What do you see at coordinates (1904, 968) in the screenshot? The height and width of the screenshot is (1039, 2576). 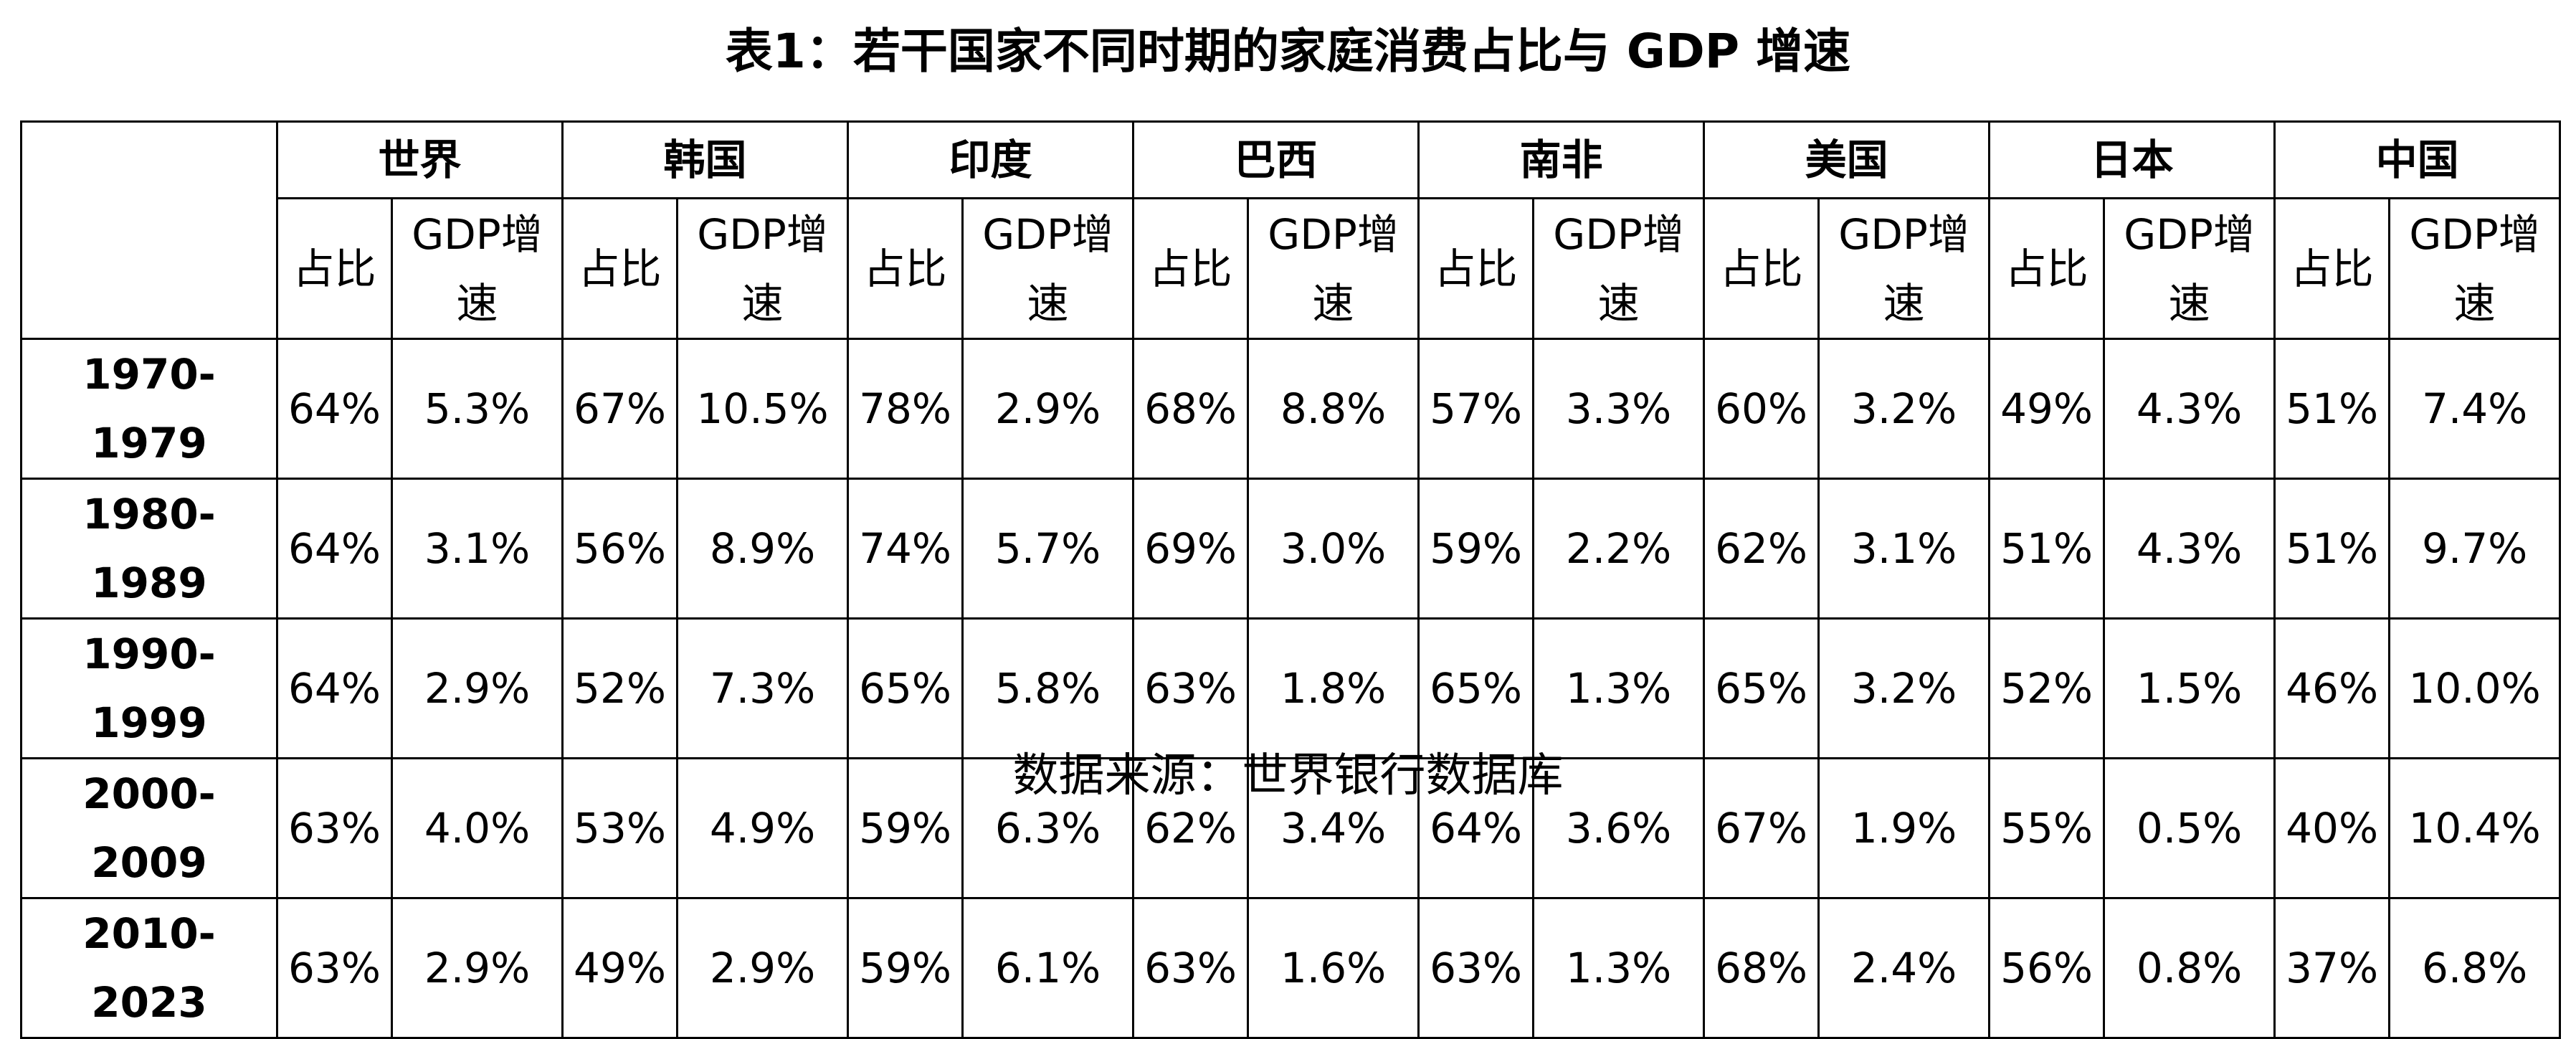 I see `value-cell: 2.4%` at bounding box center [1904, 968].